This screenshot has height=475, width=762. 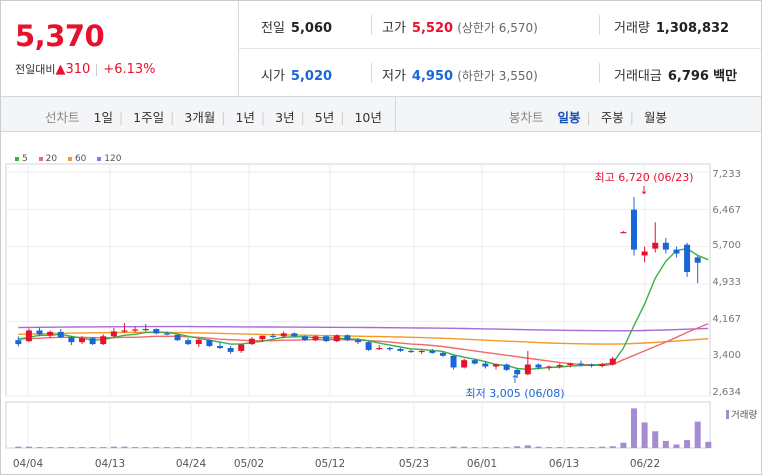 I want to click on low-arrow-icon: ↑, so click(x=514, y=379).